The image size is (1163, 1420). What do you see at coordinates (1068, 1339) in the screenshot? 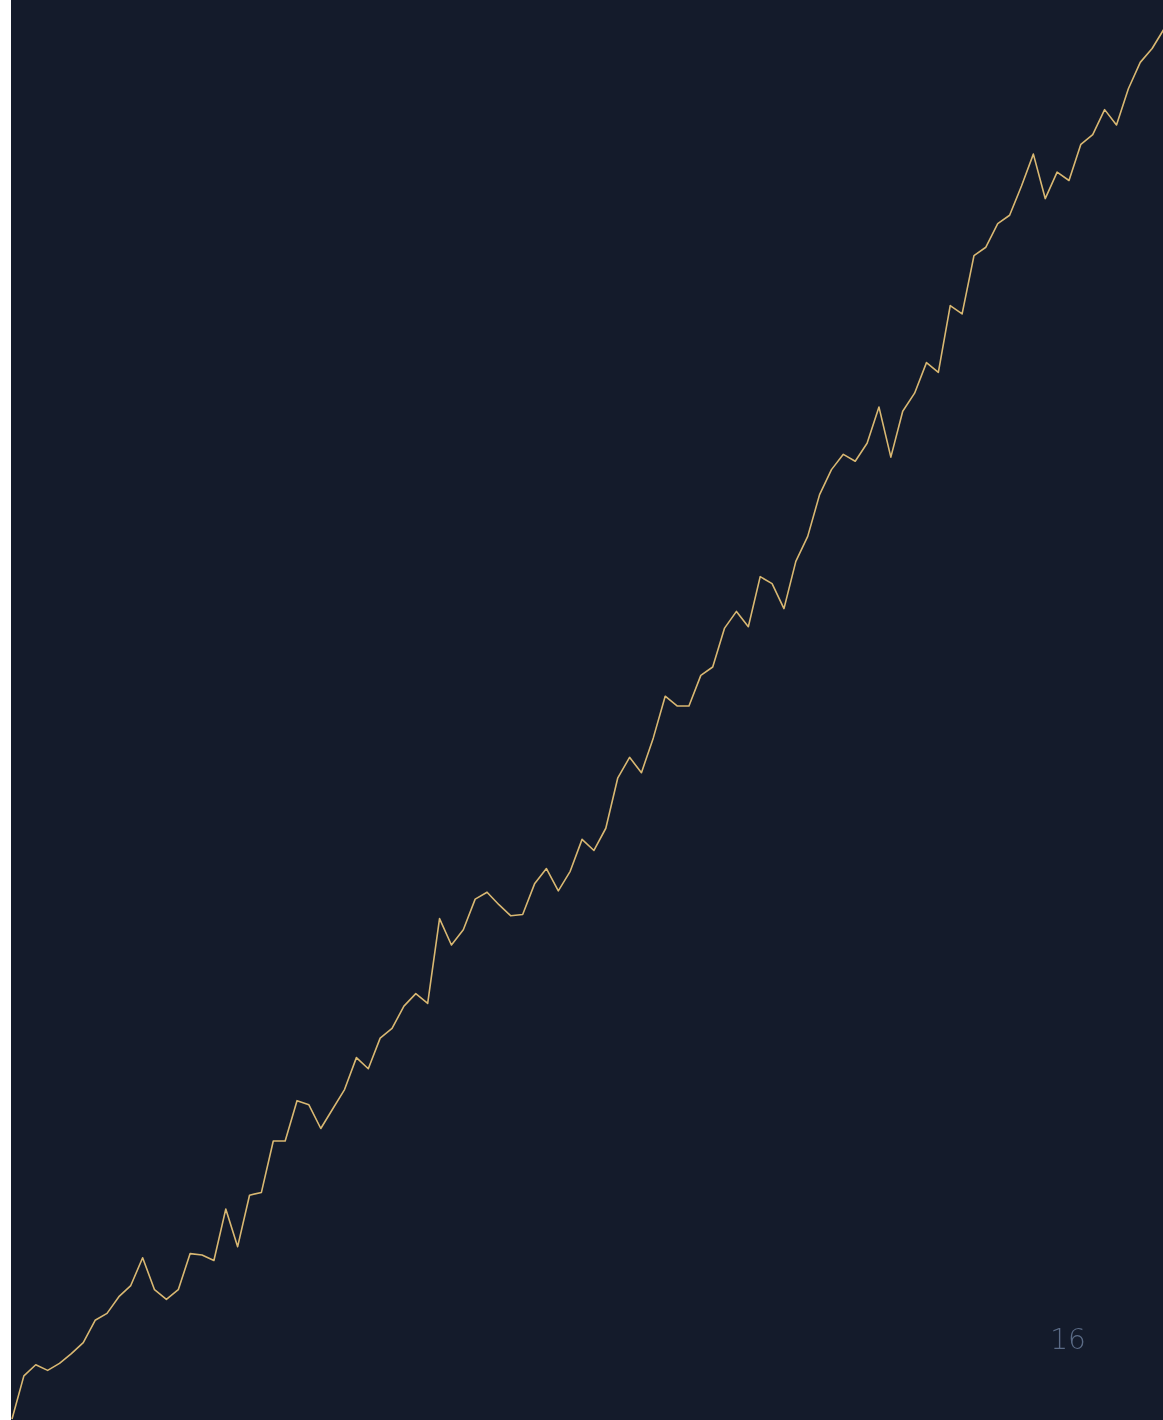
I see `annotation: 16` at bounding box center [1068, 1339].